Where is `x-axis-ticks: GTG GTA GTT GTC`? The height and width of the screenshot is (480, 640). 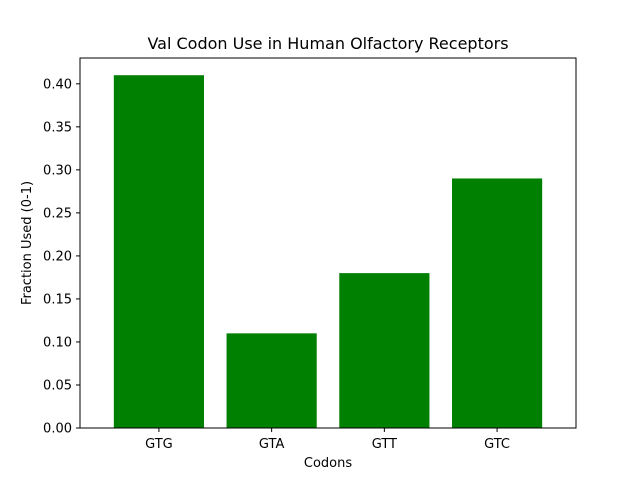
x-axis-ticks: GTG GTA GTT GTC is located at coordinates (327, 440).